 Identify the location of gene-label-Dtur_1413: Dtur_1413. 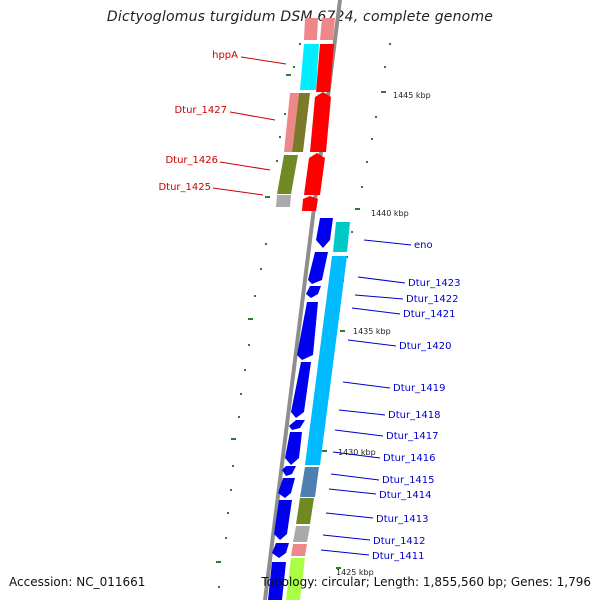
(402, 519).